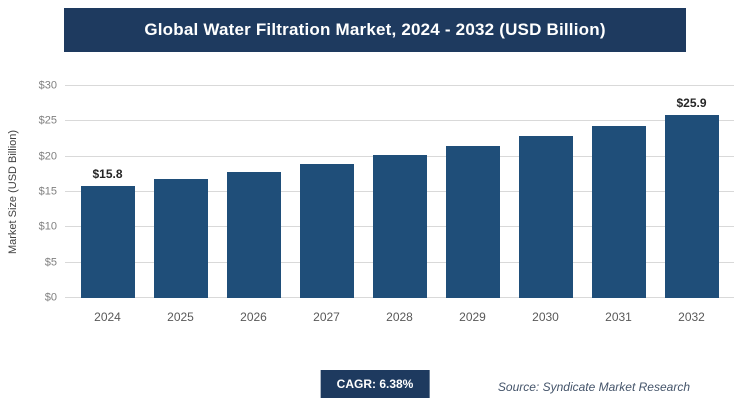 This screenshot has height=417, width=750. What do you see at coordinates (691, 102) in the screenshot?
I see `bar-value-label: $25.9` at bounding box center [691, 102].